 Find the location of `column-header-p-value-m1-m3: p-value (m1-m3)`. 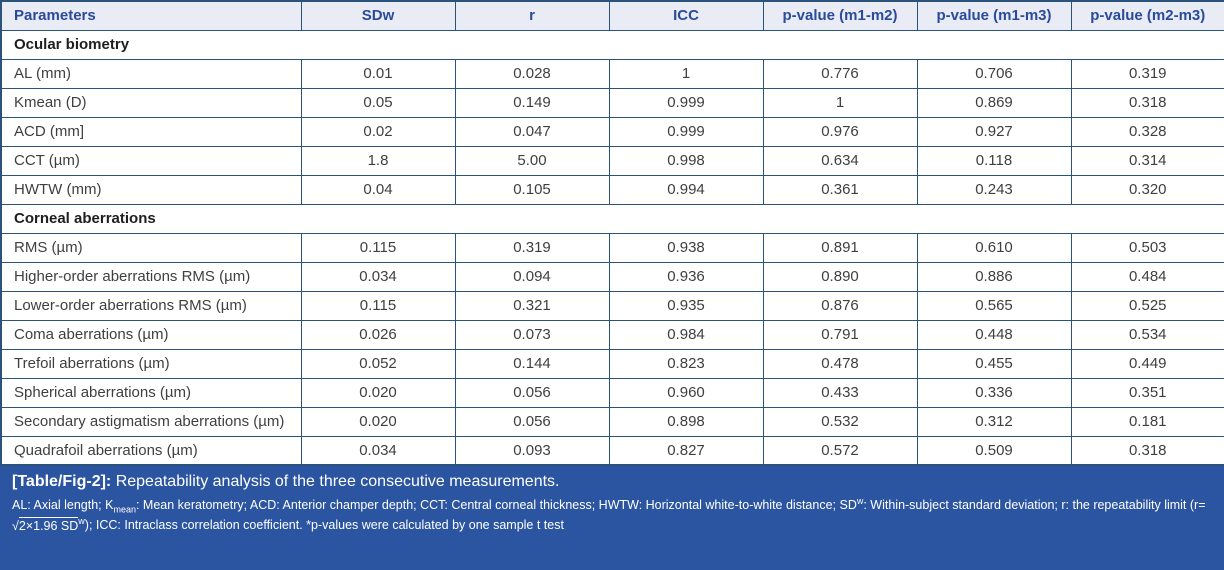

column-header-p-value-m1-m3: p-value (m1-m3) is located at coordinates (994, 15).